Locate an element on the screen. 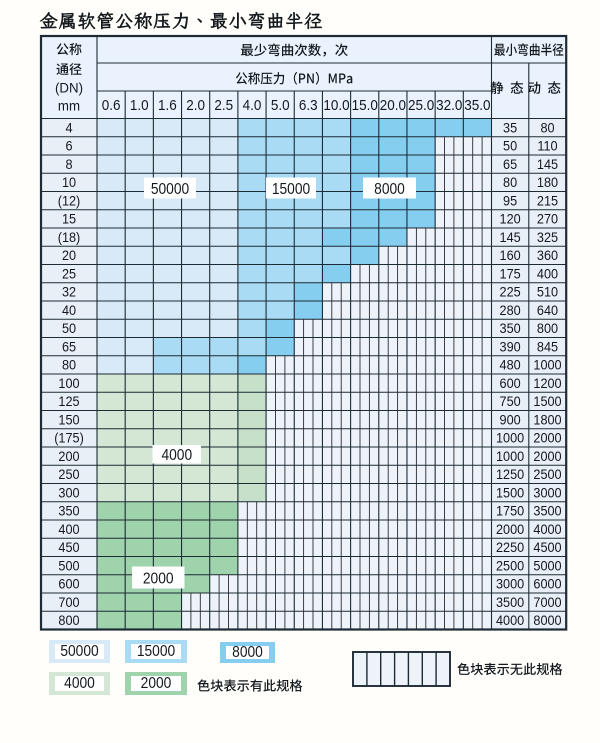 The image size is (600, 743). svg-text: 500 is located at coordinates (68, 566).